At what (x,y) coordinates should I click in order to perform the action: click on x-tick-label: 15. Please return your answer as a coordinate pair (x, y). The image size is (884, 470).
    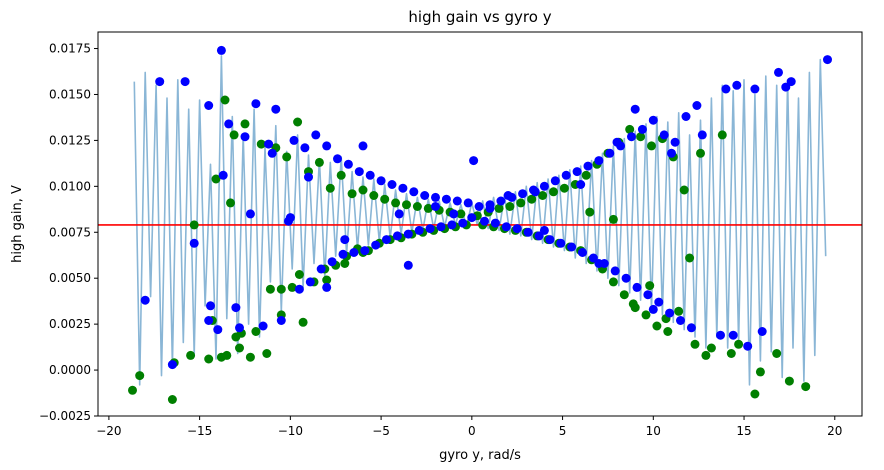
    Looking at the image, I should click on (743, 431).